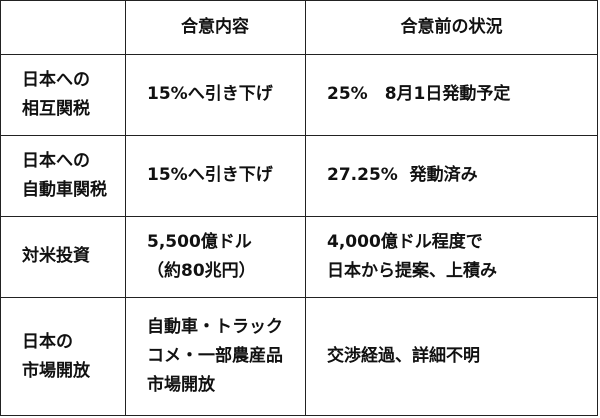 The image size is (600, 418). What do you see at coordinates (215, 356) in the screenshot?
I see `cell-line: コメ・一部農産品` at bounding box center [215, 356].